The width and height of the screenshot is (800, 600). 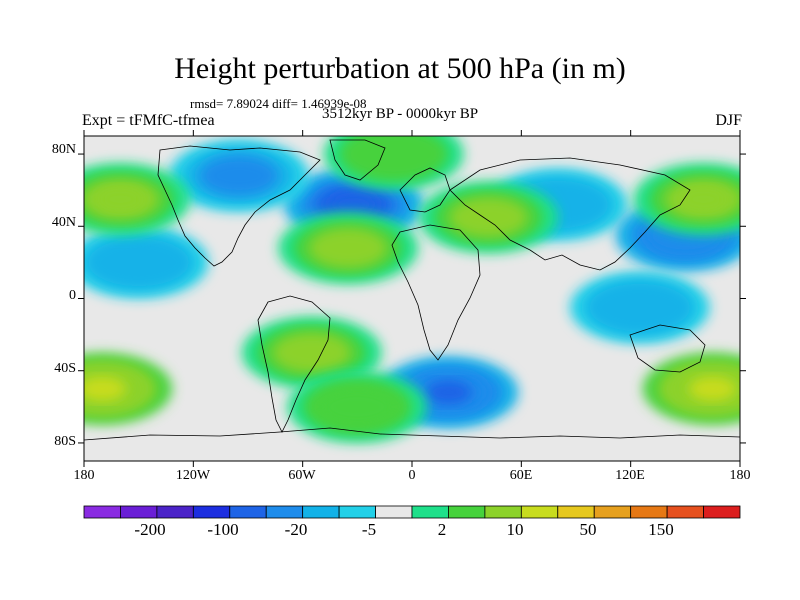 What do you see at coordinates (400, 68) in the screenshot?
I see `map-title: Height perturbation at 500 hPa (in m)` at bounding box center [400, 68].